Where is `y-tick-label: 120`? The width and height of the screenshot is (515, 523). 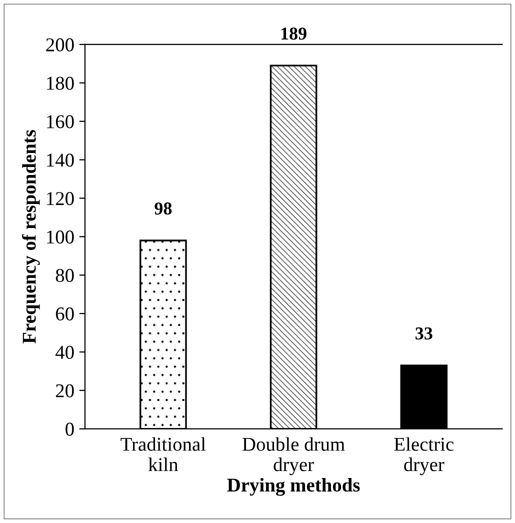
y-tick-label: 120 is located at coordinates (60, 199).